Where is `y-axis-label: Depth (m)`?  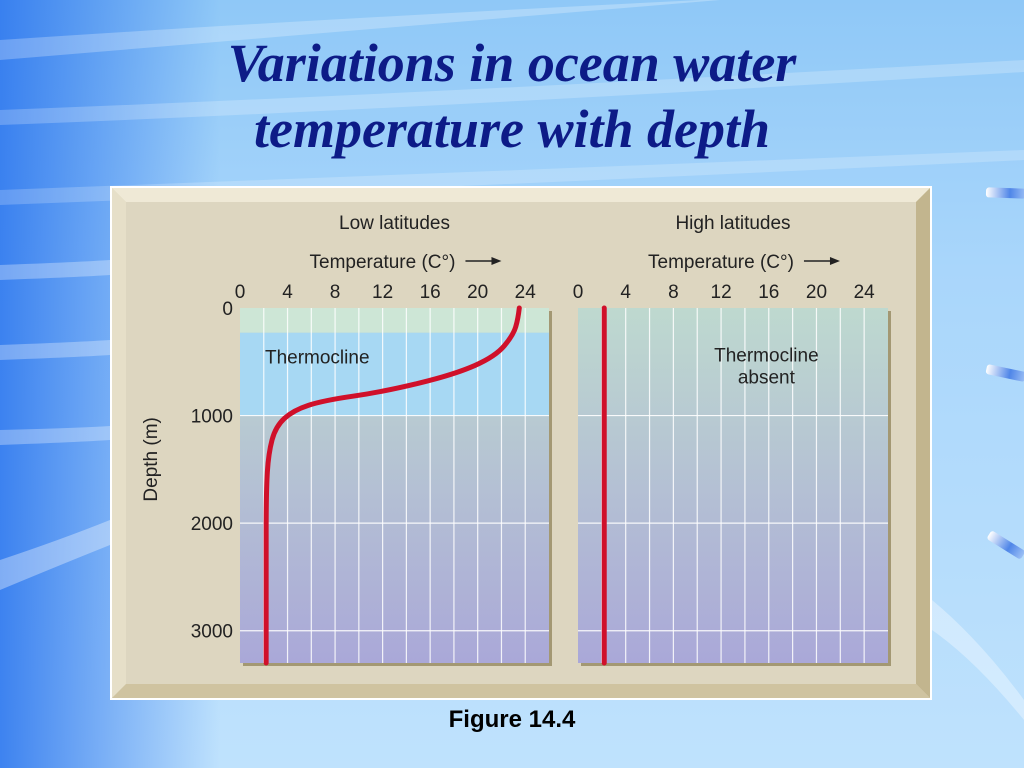
y-axis-label: Depth (m) is located at coordinates (151, 459).